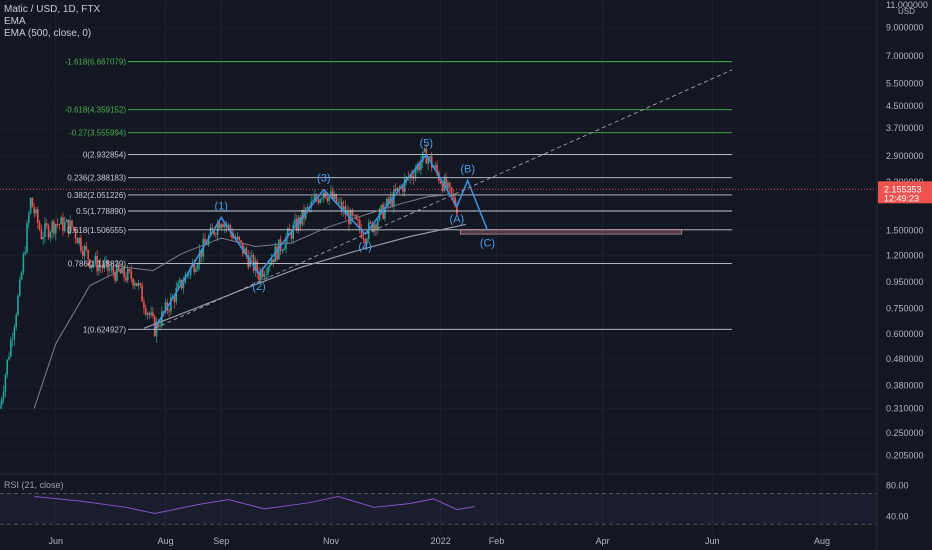  What do you see at coordinates (426, 144) in the screenshot?
I see `wave-label: (5)` at bounding box center [426, 144].